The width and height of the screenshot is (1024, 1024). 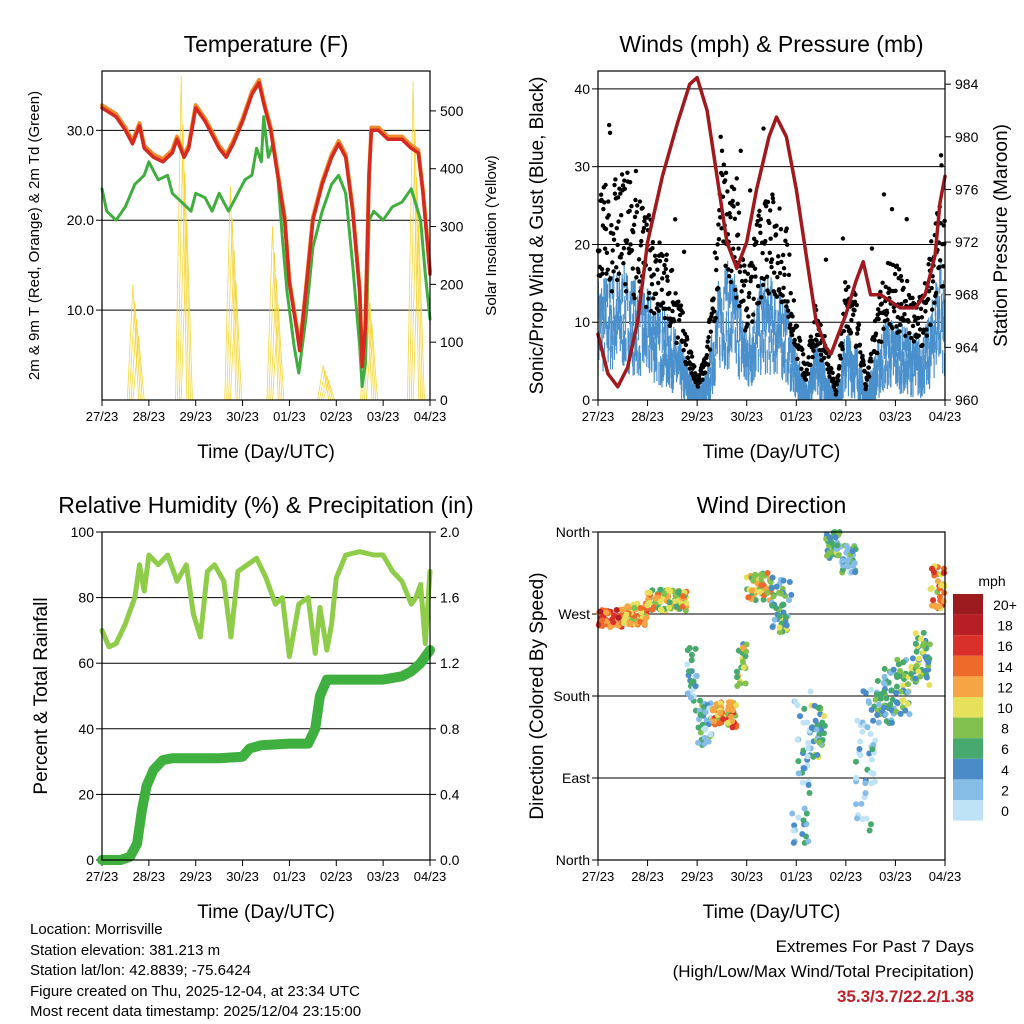 What do you see at coordinates (450, 663) in the screenshot?
I see `y2-tick-label: 1.2` at bounding box center [450, 663].